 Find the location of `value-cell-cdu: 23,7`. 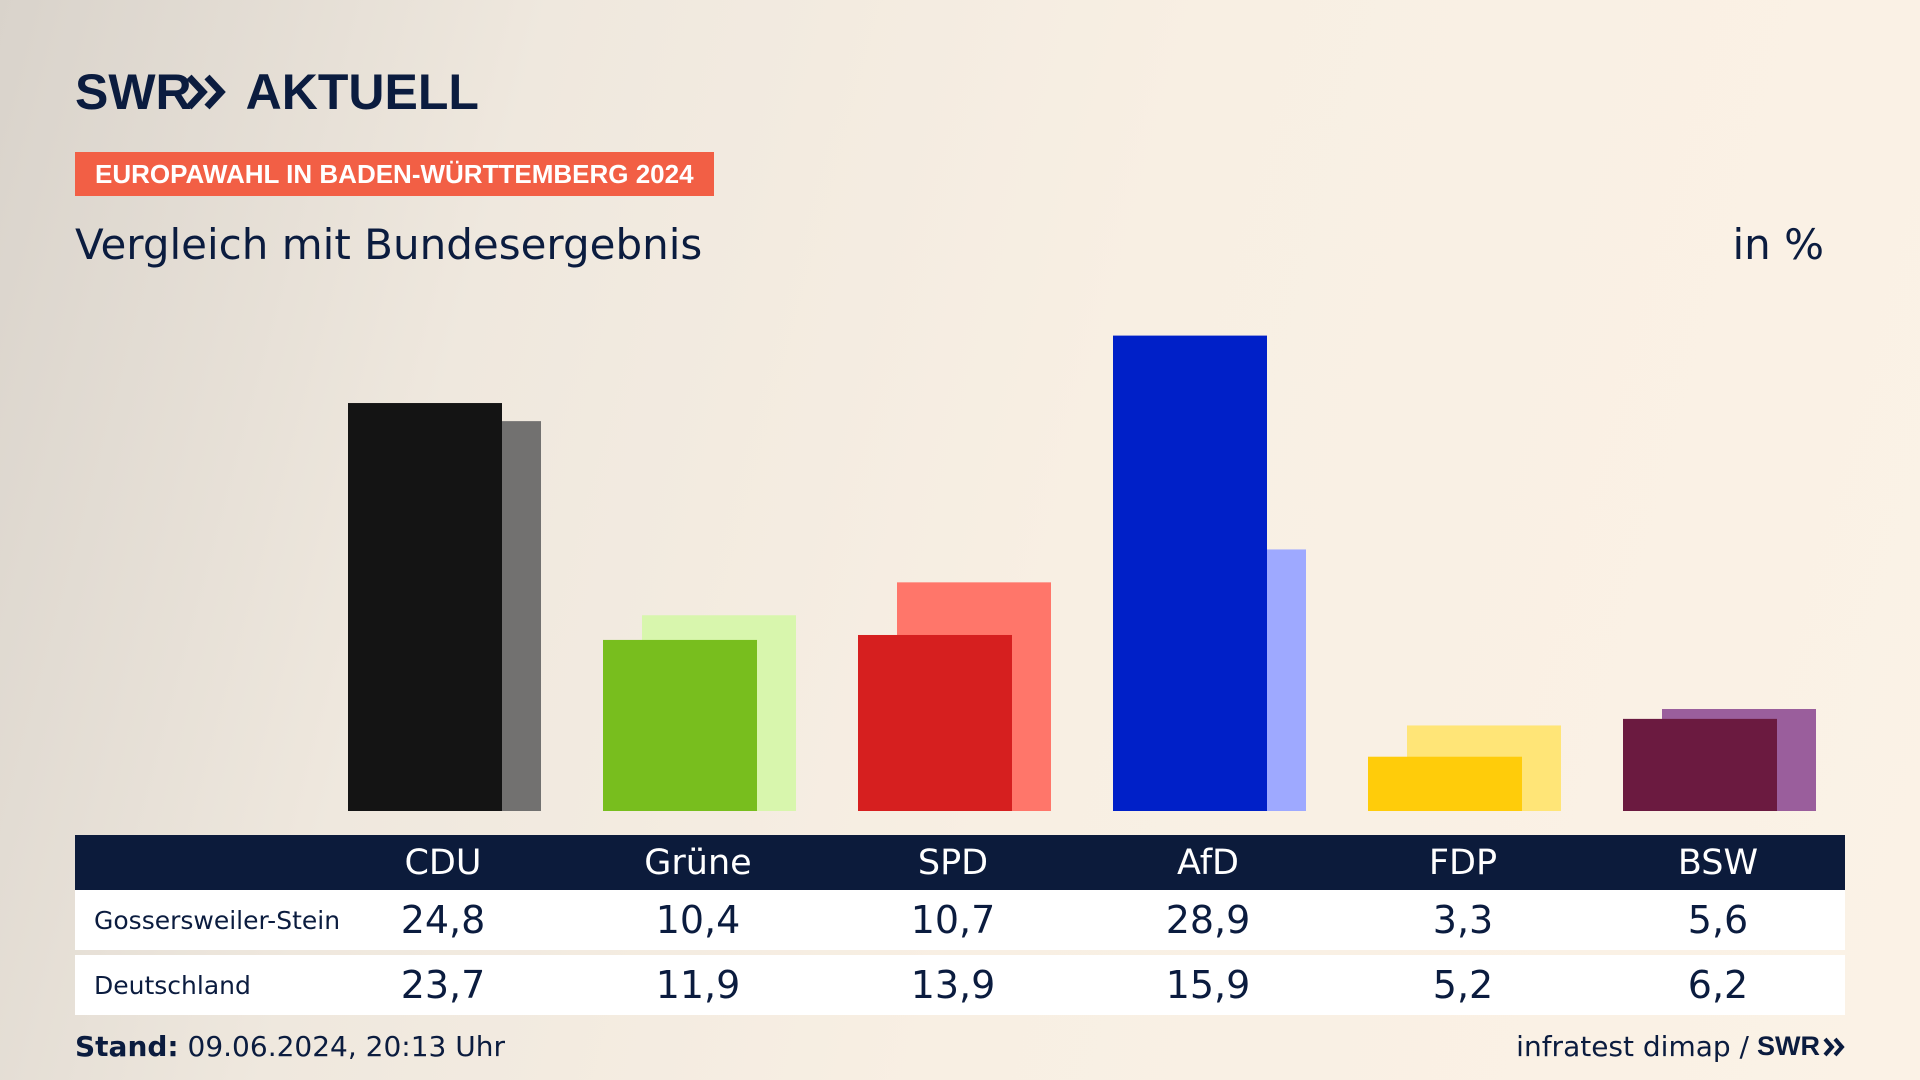

value-cell-cdu: 23,7 is located at coordinates (443, 985).